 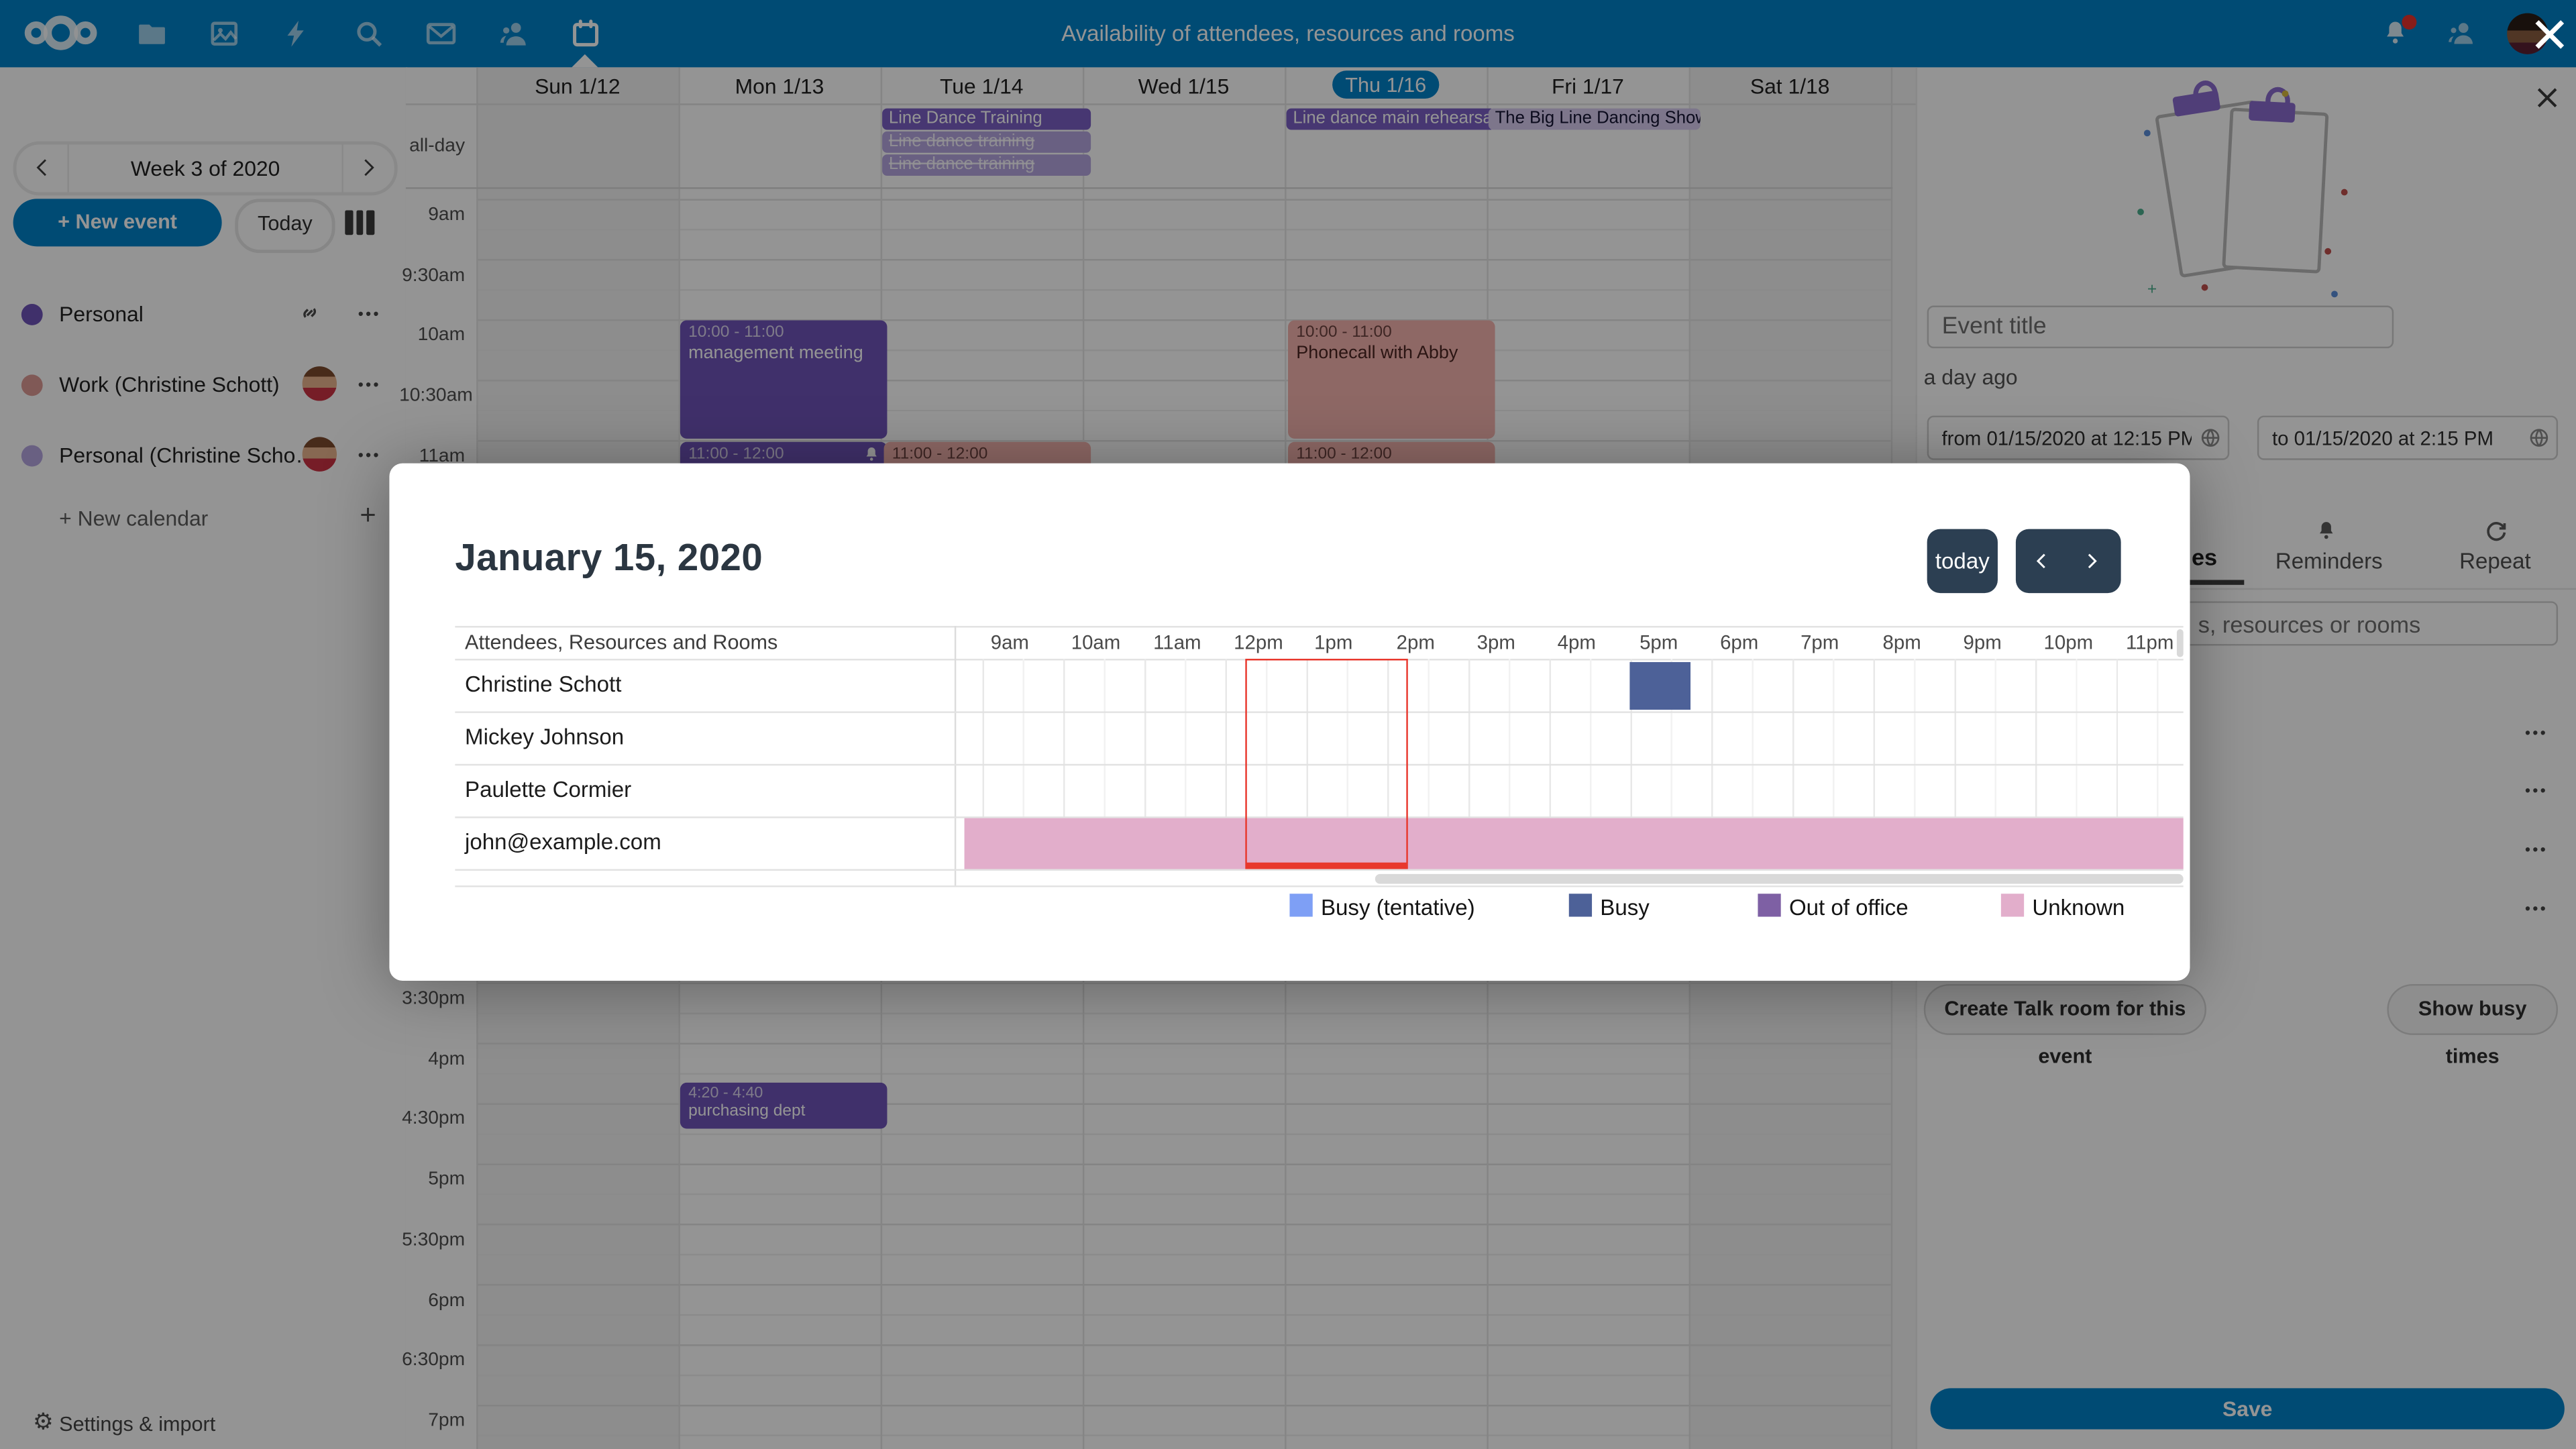 What do you see at coordinates (134, 518) in the screenshot?
I see `new-calendar-label: + New calendar` at bounding box center [134, 518].